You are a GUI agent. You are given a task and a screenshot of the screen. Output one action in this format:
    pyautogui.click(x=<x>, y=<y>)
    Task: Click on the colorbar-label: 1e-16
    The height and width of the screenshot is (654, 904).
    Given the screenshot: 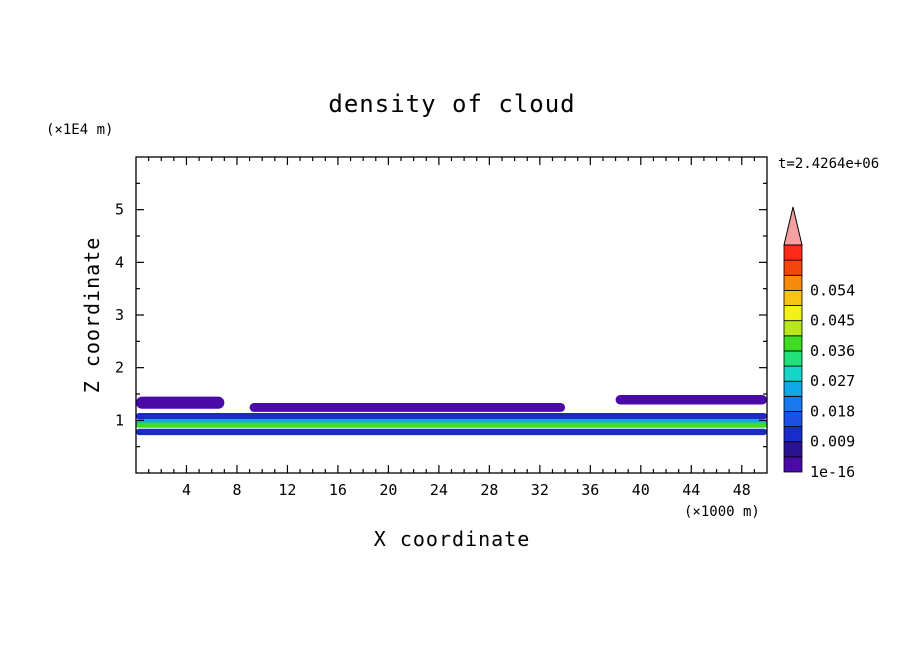 What is the action you would take?
    pyautogui.click(x=832, y=472)
    